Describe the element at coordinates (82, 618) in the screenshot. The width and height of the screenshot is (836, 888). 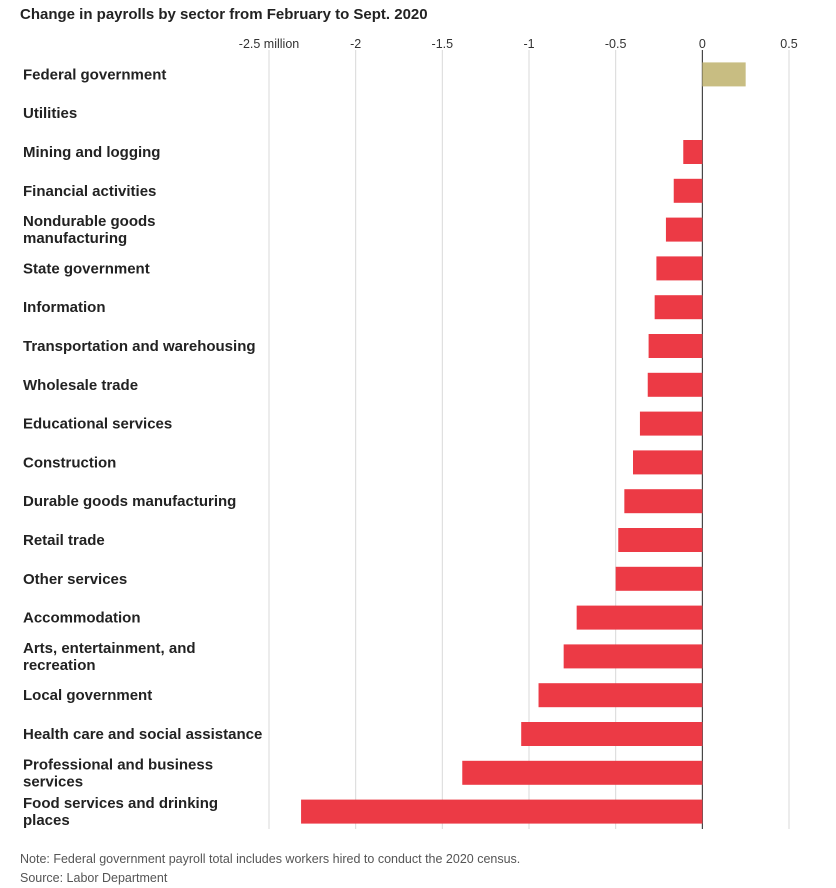
I see `category-label: Accommodation` at that location.